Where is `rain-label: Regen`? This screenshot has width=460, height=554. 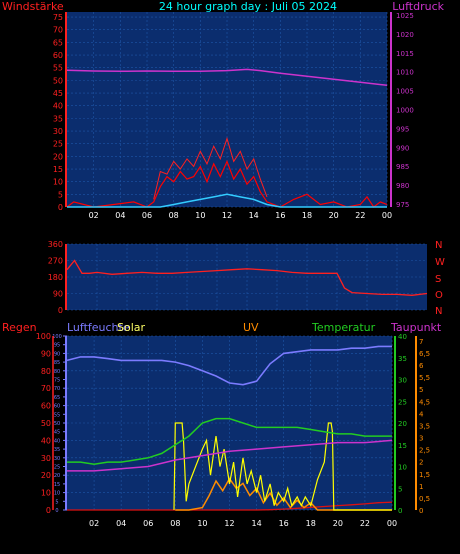
rain-label: Regen is located at coordinates (19, 327).